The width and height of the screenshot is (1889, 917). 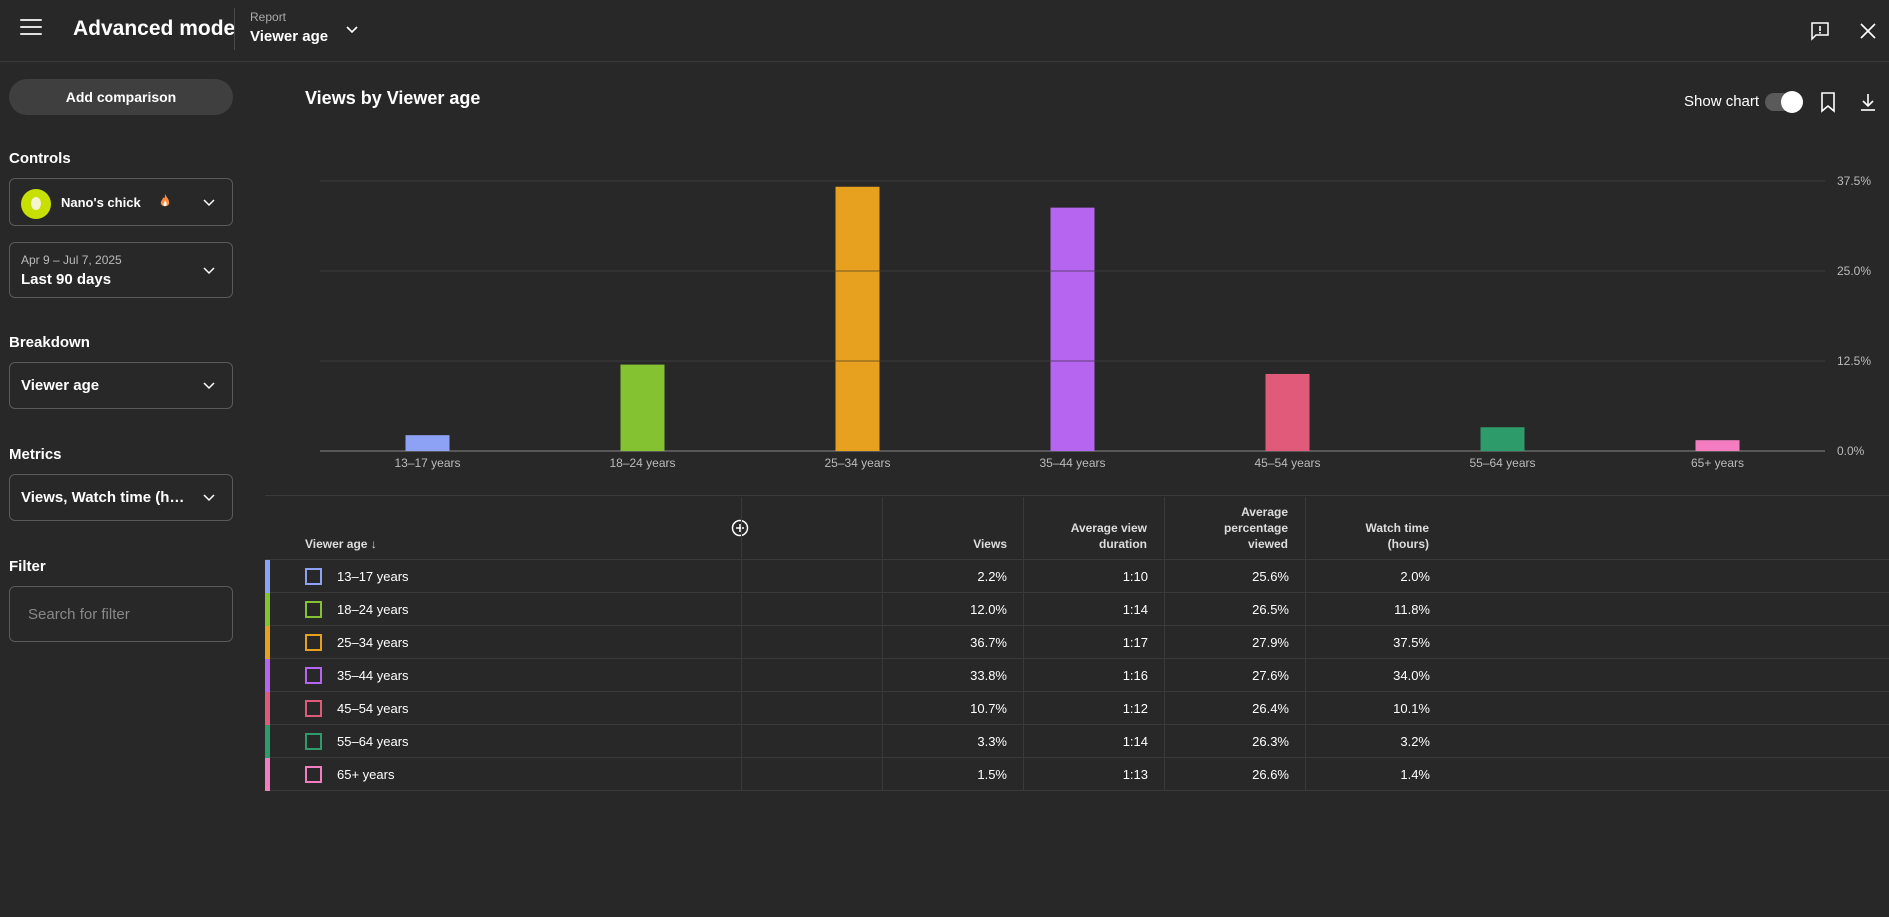 What do you see at coordinates (154, 28) in the screenshot?
I see `app-title: Advanced mode` at bounding box center [154, 28].